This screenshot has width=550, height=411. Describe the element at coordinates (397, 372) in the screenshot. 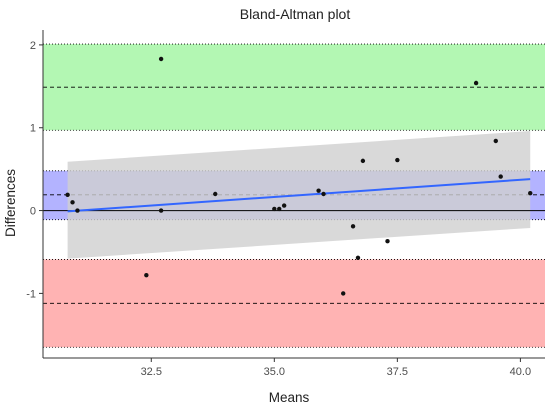

I see `x-tick-label-3: 37.5` at that location.